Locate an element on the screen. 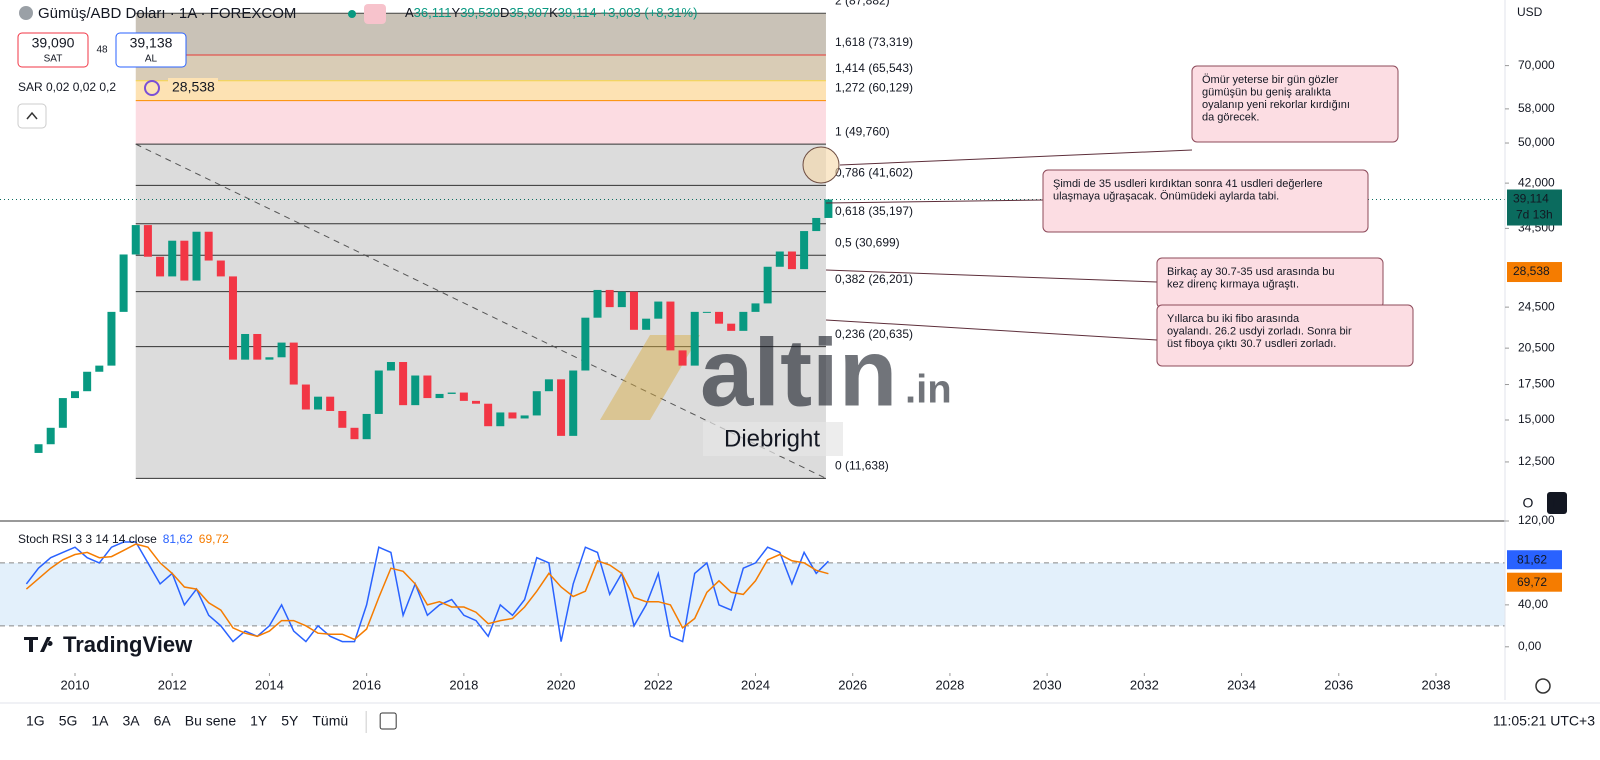 The image size is (1600, 760). range-button: 5Y is located at coordinates (290, 721).